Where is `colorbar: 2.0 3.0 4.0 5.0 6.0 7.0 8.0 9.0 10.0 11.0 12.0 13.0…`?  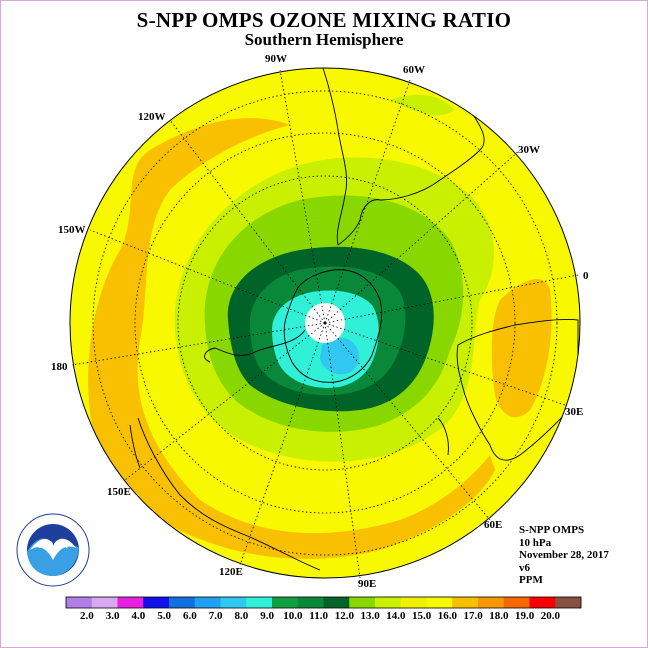
colorbar: 2.0 3.0 4.0 5.0 6.0 7.0 8.0 9.0 10.0 11.0 12.0 13.0… is located at coordinates (323, 609).